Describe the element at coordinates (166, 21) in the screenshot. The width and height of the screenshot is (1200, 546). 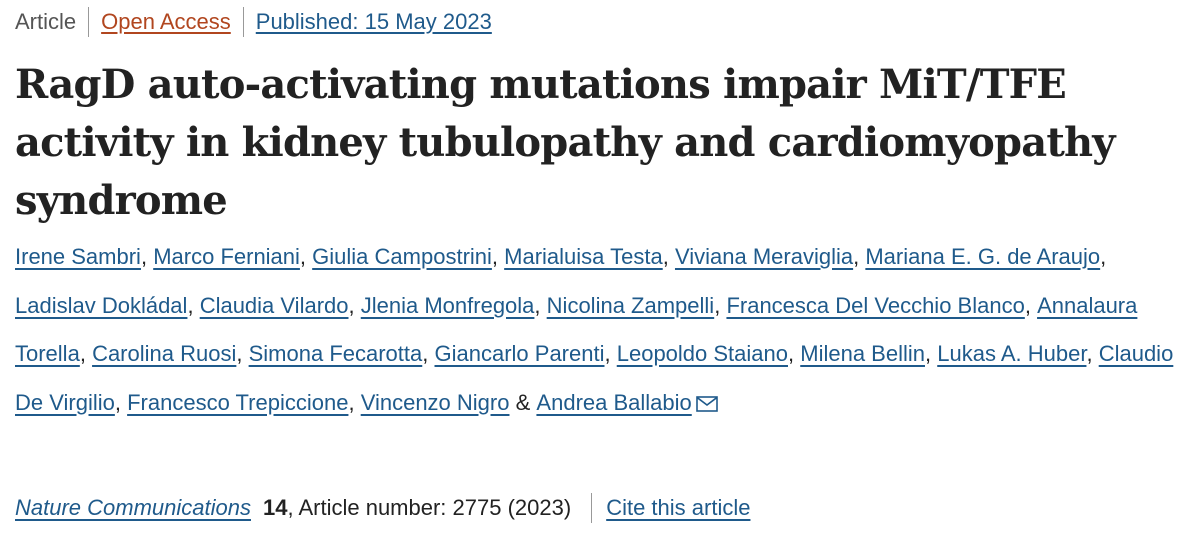
I see `open-access-link: Open Access` at that location.